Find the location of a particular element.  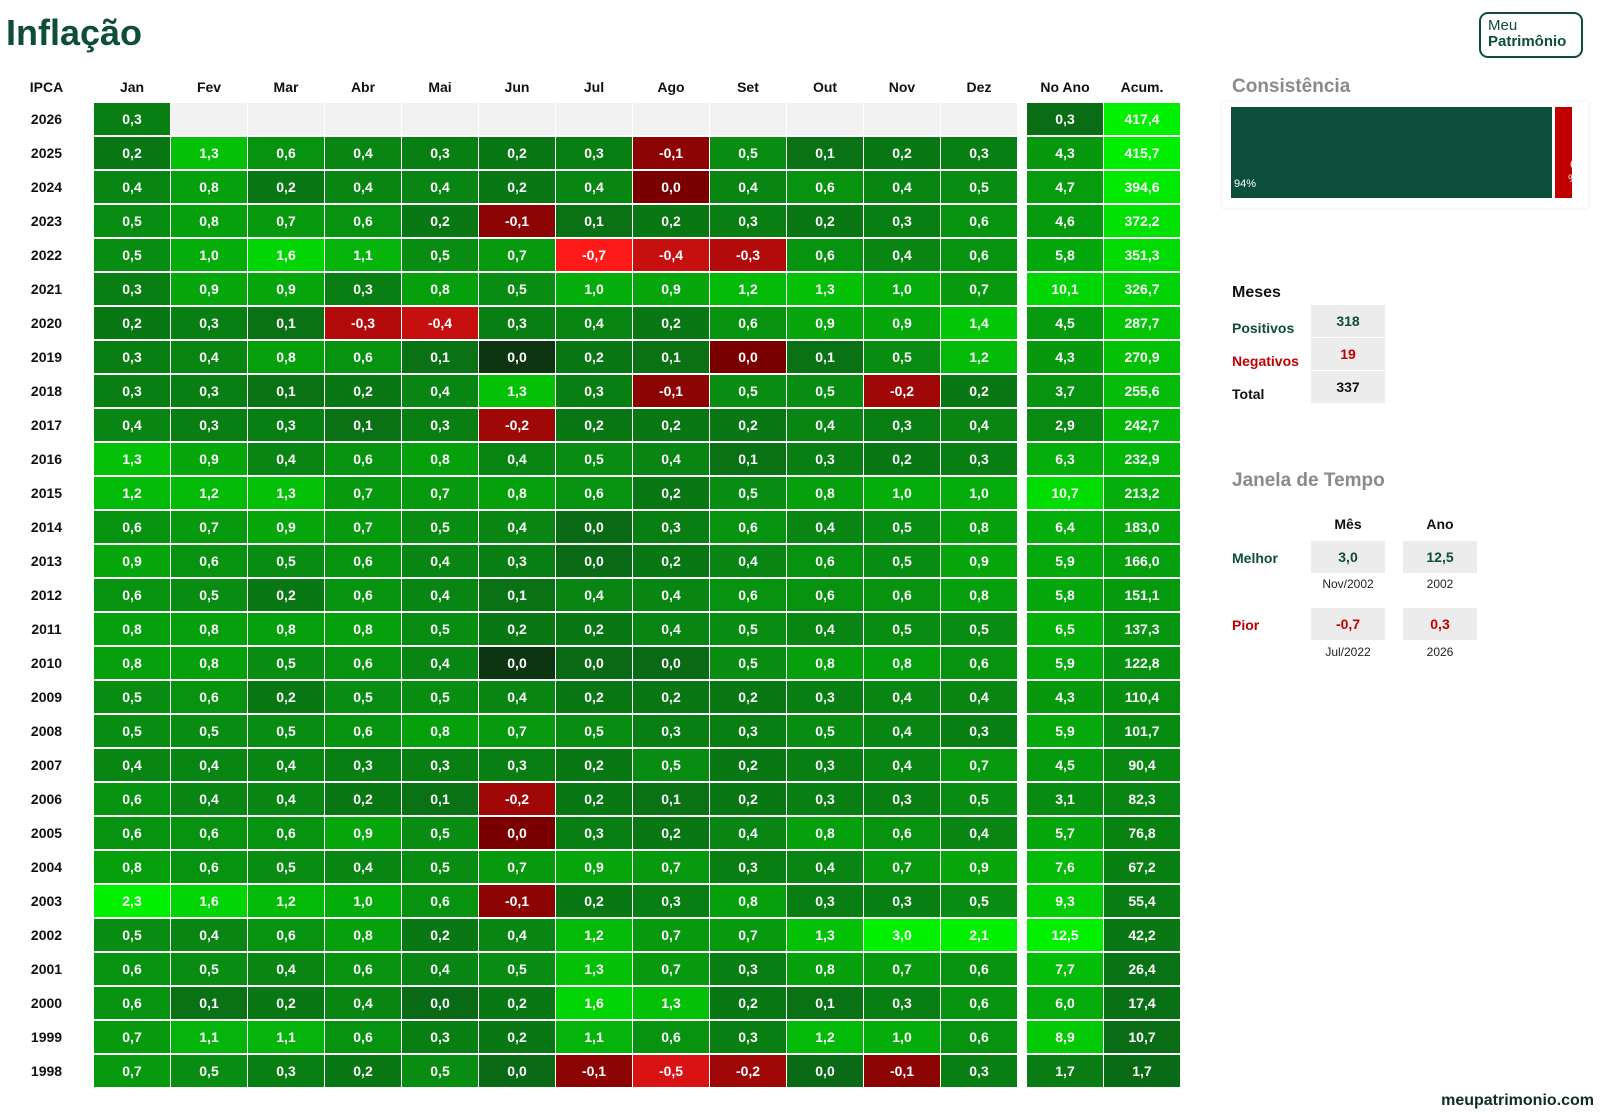

meses-title: Meses is located at coordinates (1256, 292).